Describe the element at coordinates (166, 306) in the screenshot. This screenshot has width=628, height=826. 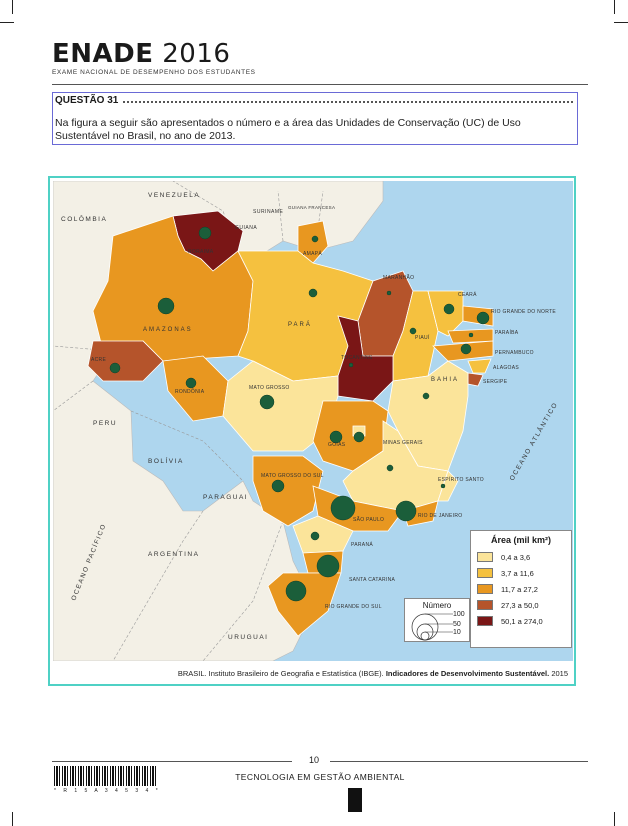
I see `uc-circle-amazonas` at that location.